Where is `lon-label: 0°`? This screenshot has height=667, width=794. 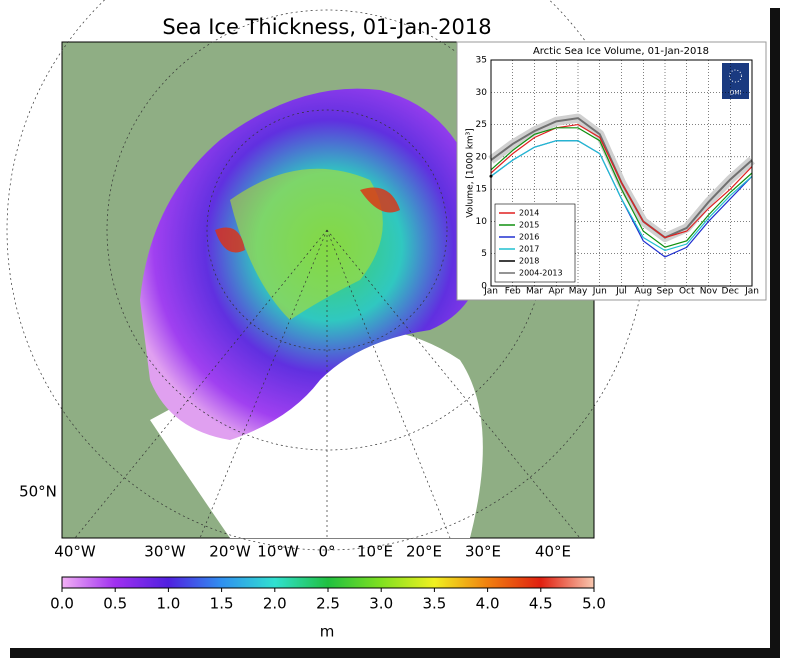
lon-label: 0° is located at coordinates (326, 552).